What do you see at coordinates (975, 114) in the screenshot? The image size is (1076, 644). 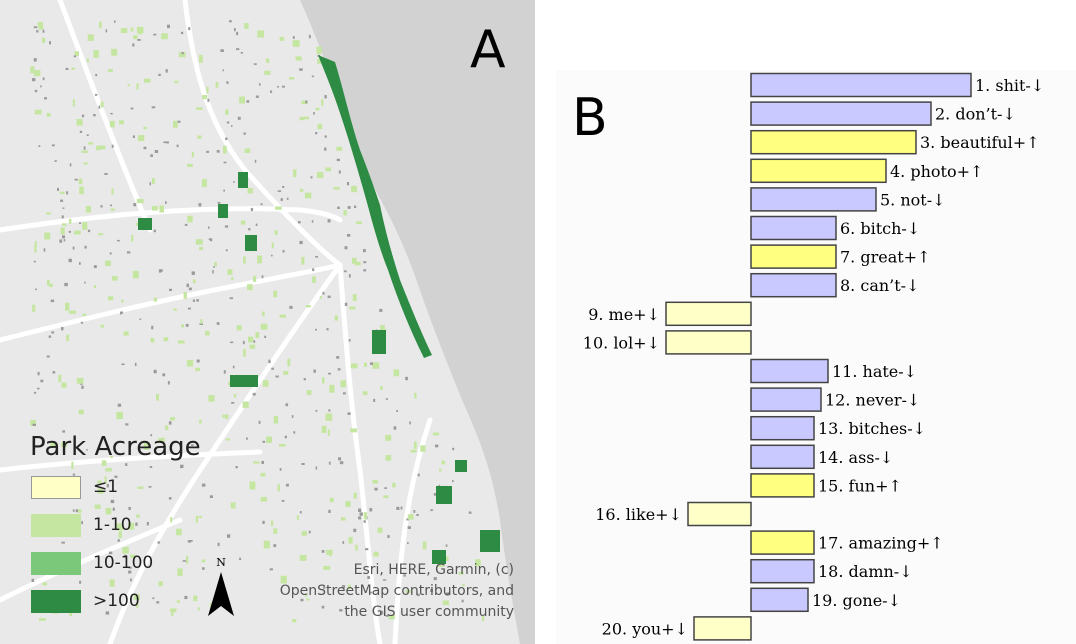 I see `bar-label: 2. don’t-↓` at bounding box center [975, 114].